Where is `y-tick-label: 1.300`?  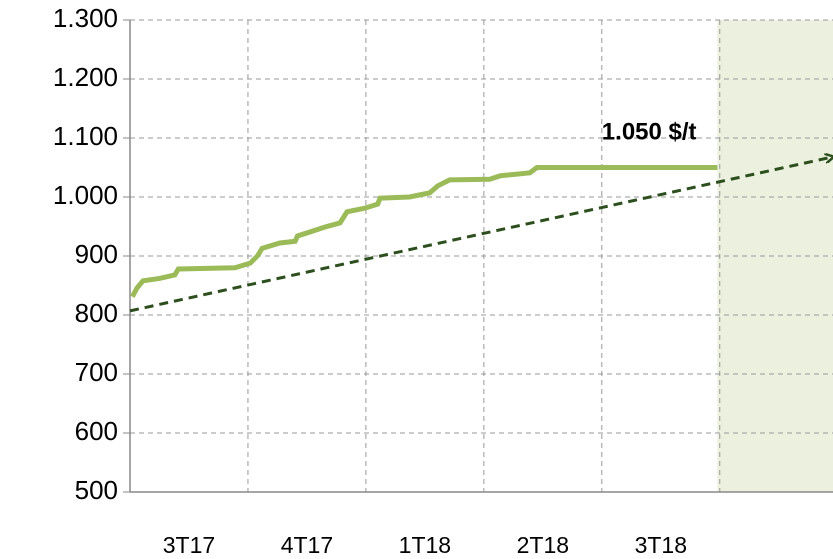 y-tick-label: 1.300 is located at coordinates (85, 18).